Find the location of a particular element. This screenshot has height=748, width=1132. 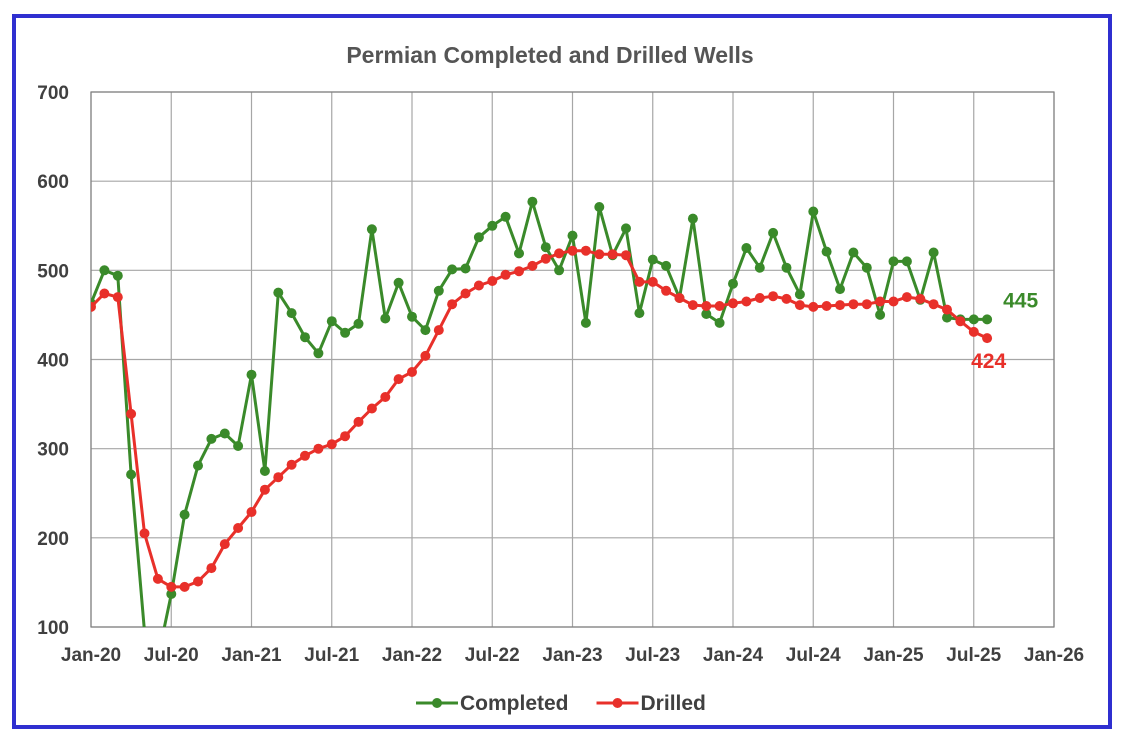

legend: Completed Drilled is located at coordinates (561, 703).